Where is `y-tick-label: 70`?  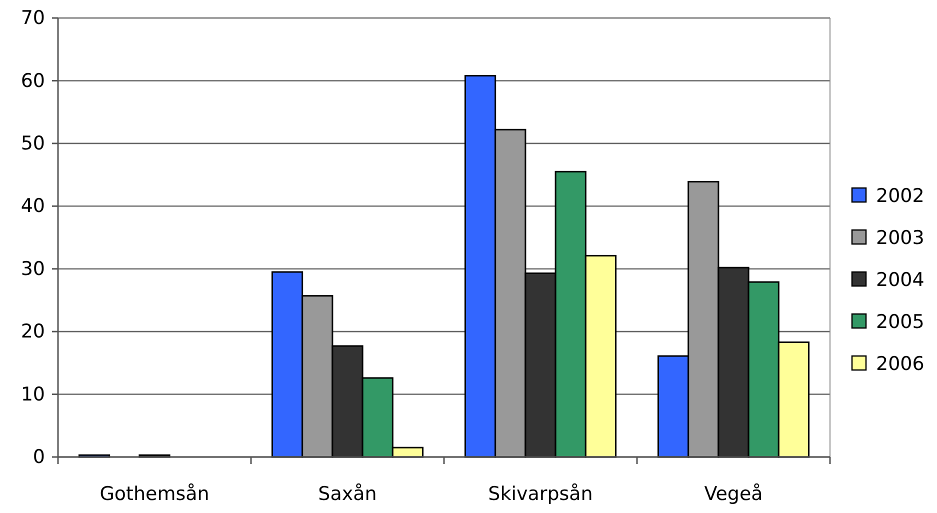
y-tick-label: 70 is located at coordinates (32, 18).